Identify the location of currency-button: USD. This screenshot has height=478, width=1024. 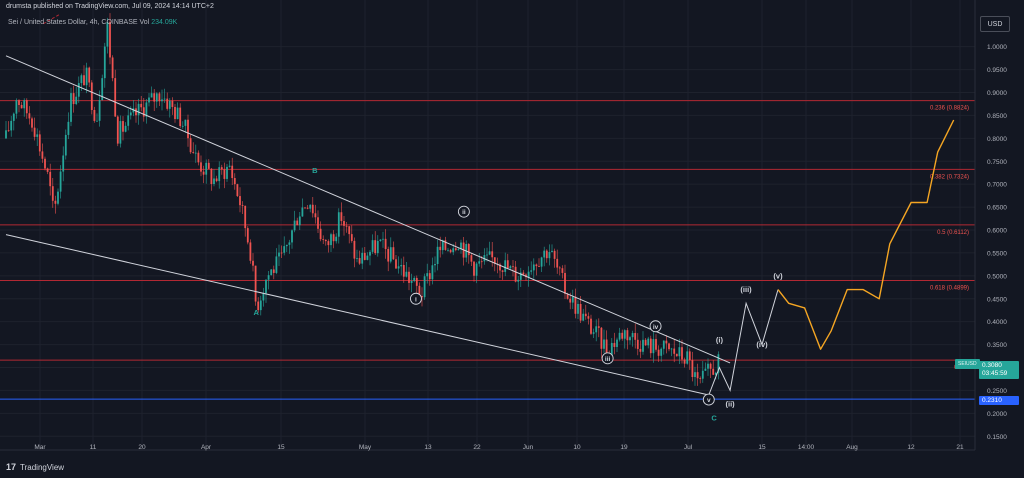
(995, 24).